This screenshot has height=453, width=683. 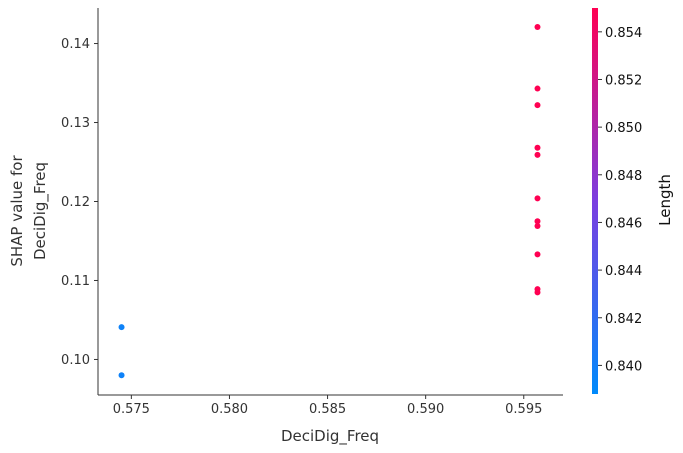 What do you see at coordinates (131, 409) in the screenshot?
I see `x-tick-label: 0.575` at bounding box center [131, 409].